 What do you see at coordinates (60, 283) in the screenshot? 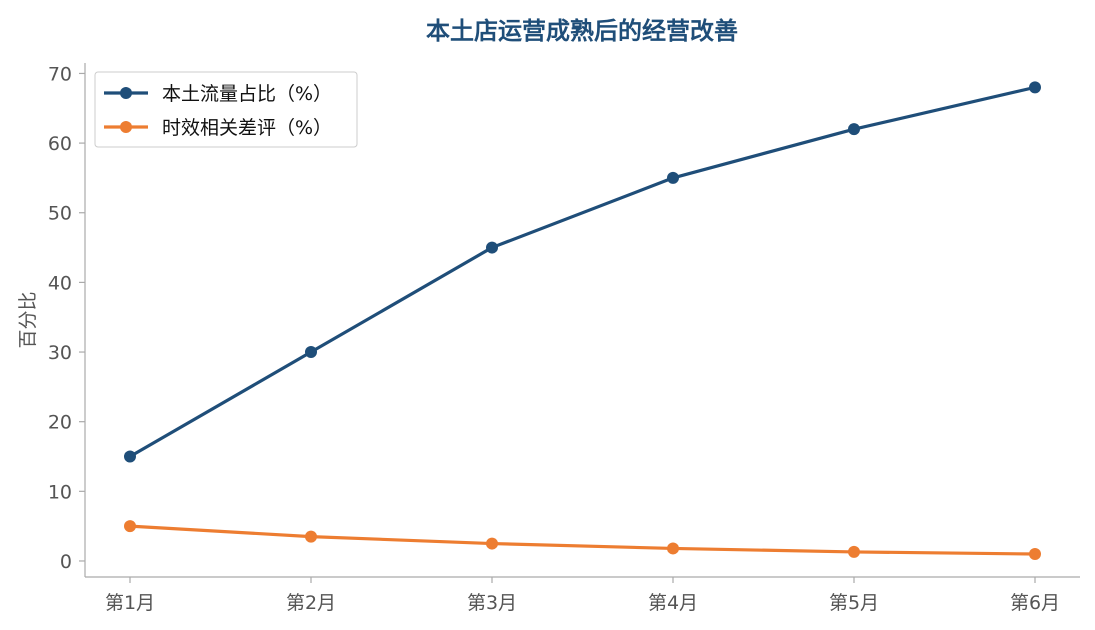
I see `y-tick-label: 40` at bounding box center [60, 283].